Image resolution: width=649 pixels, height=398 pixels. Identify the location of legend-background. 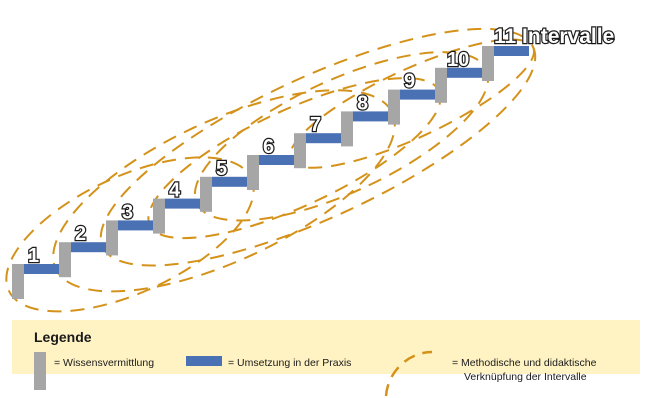
(326, 347).